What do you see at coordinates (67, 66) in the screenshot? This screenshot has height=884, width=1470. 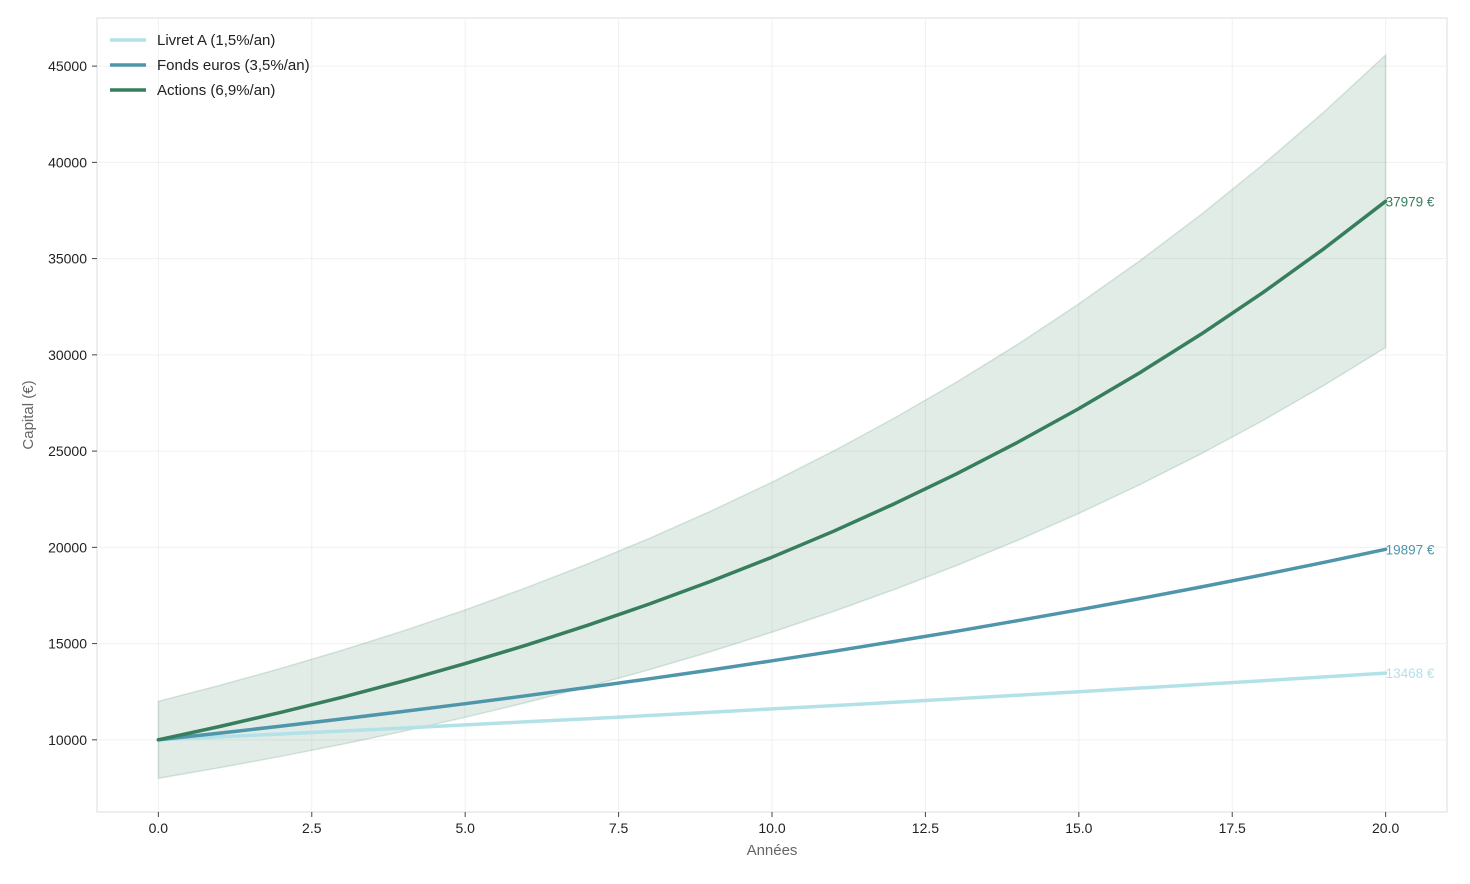 I see `y-tick-label: 45000` at bounding box center [67, 66].